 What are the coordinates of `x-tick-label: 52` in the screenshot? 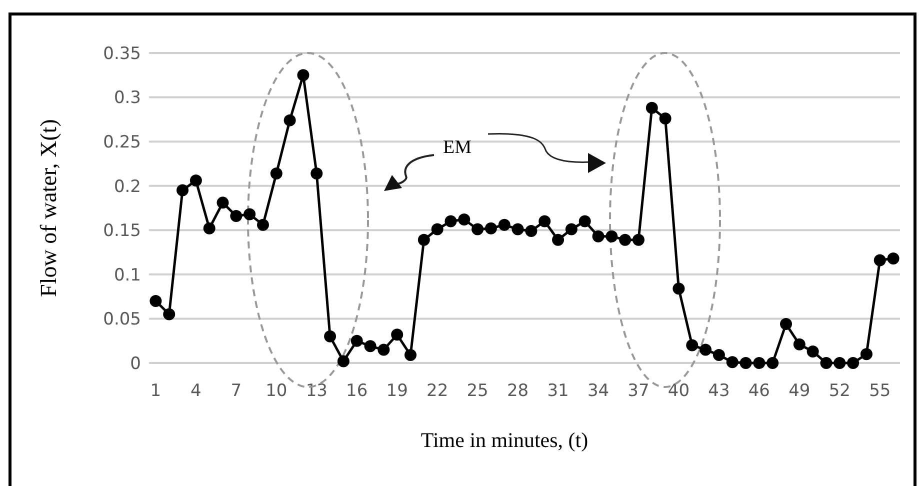 It's located at (839, 391).